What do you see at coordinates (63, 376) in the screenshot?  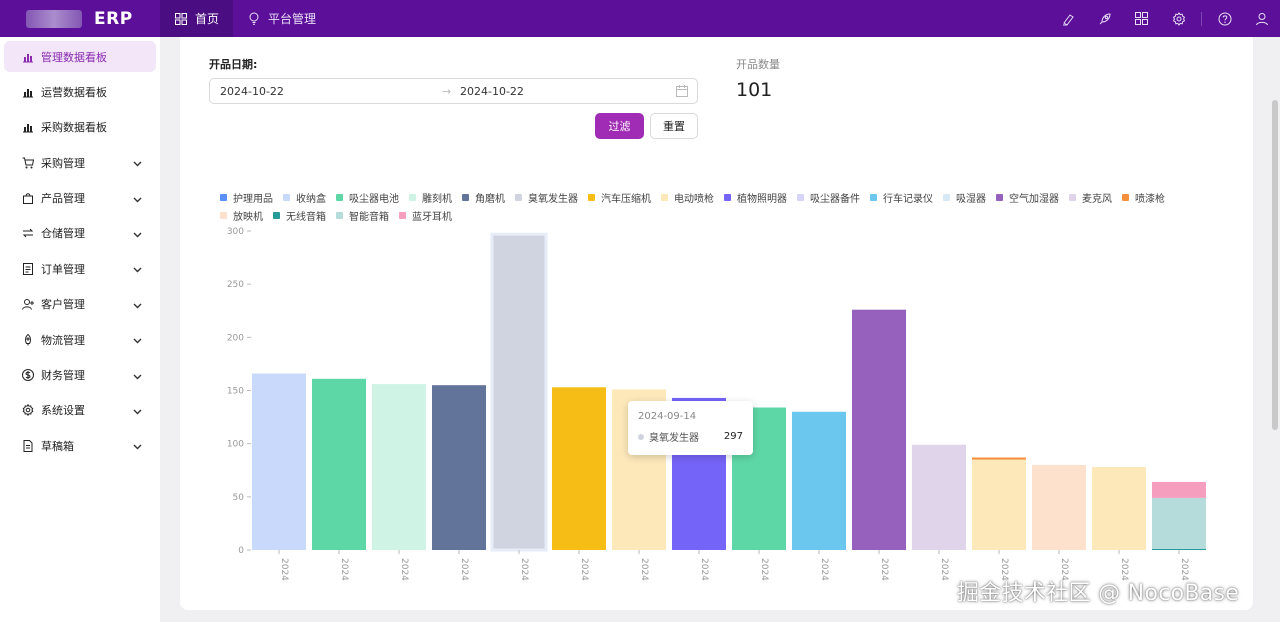 I see `sidebar-item-label: 财务管理` at bounding box center [63, 376].